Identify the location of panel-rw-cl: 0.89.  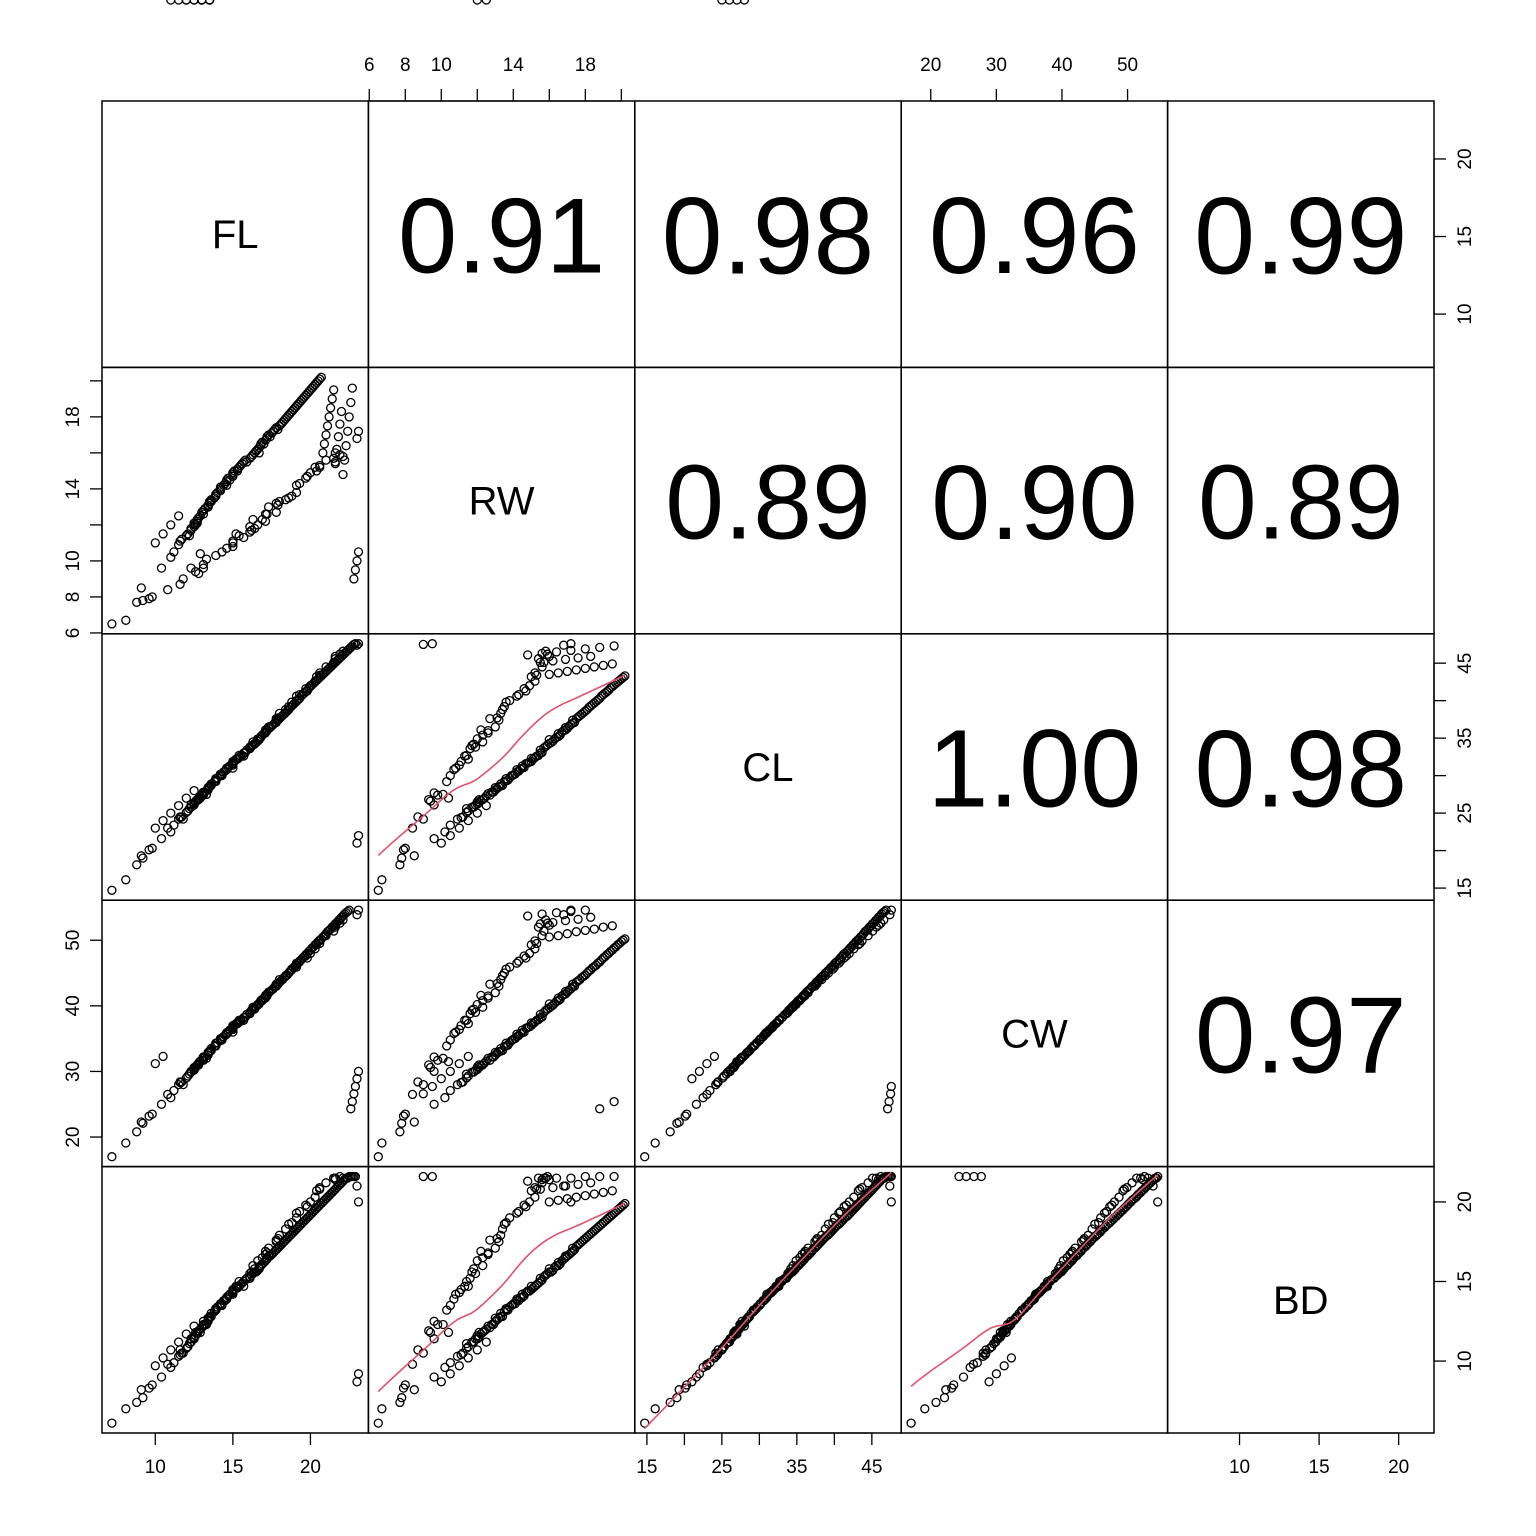
(768, 500).